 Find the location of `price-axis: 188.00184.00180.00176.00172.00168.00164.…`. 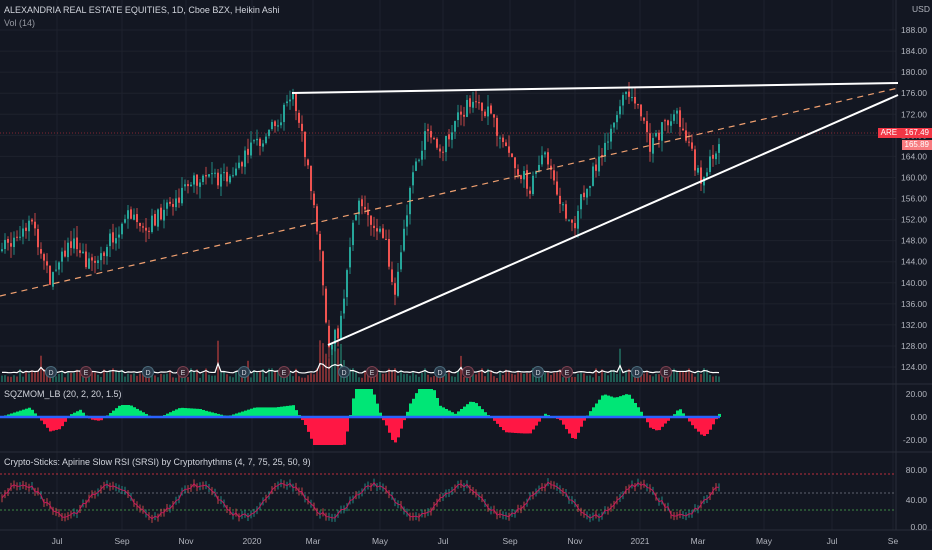

price-axis: 188.00184.00180.00176.00172.00168.00164.… is located at coordinates (914, 198).